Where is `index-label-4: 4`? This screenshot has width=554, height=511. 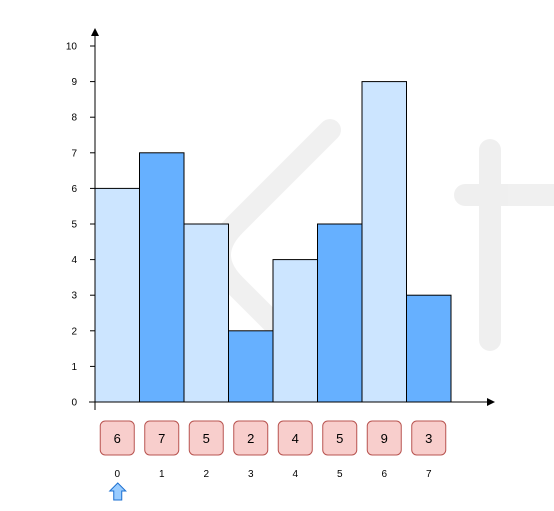
index-label-4: 4 is located at coordinates (295, 474).